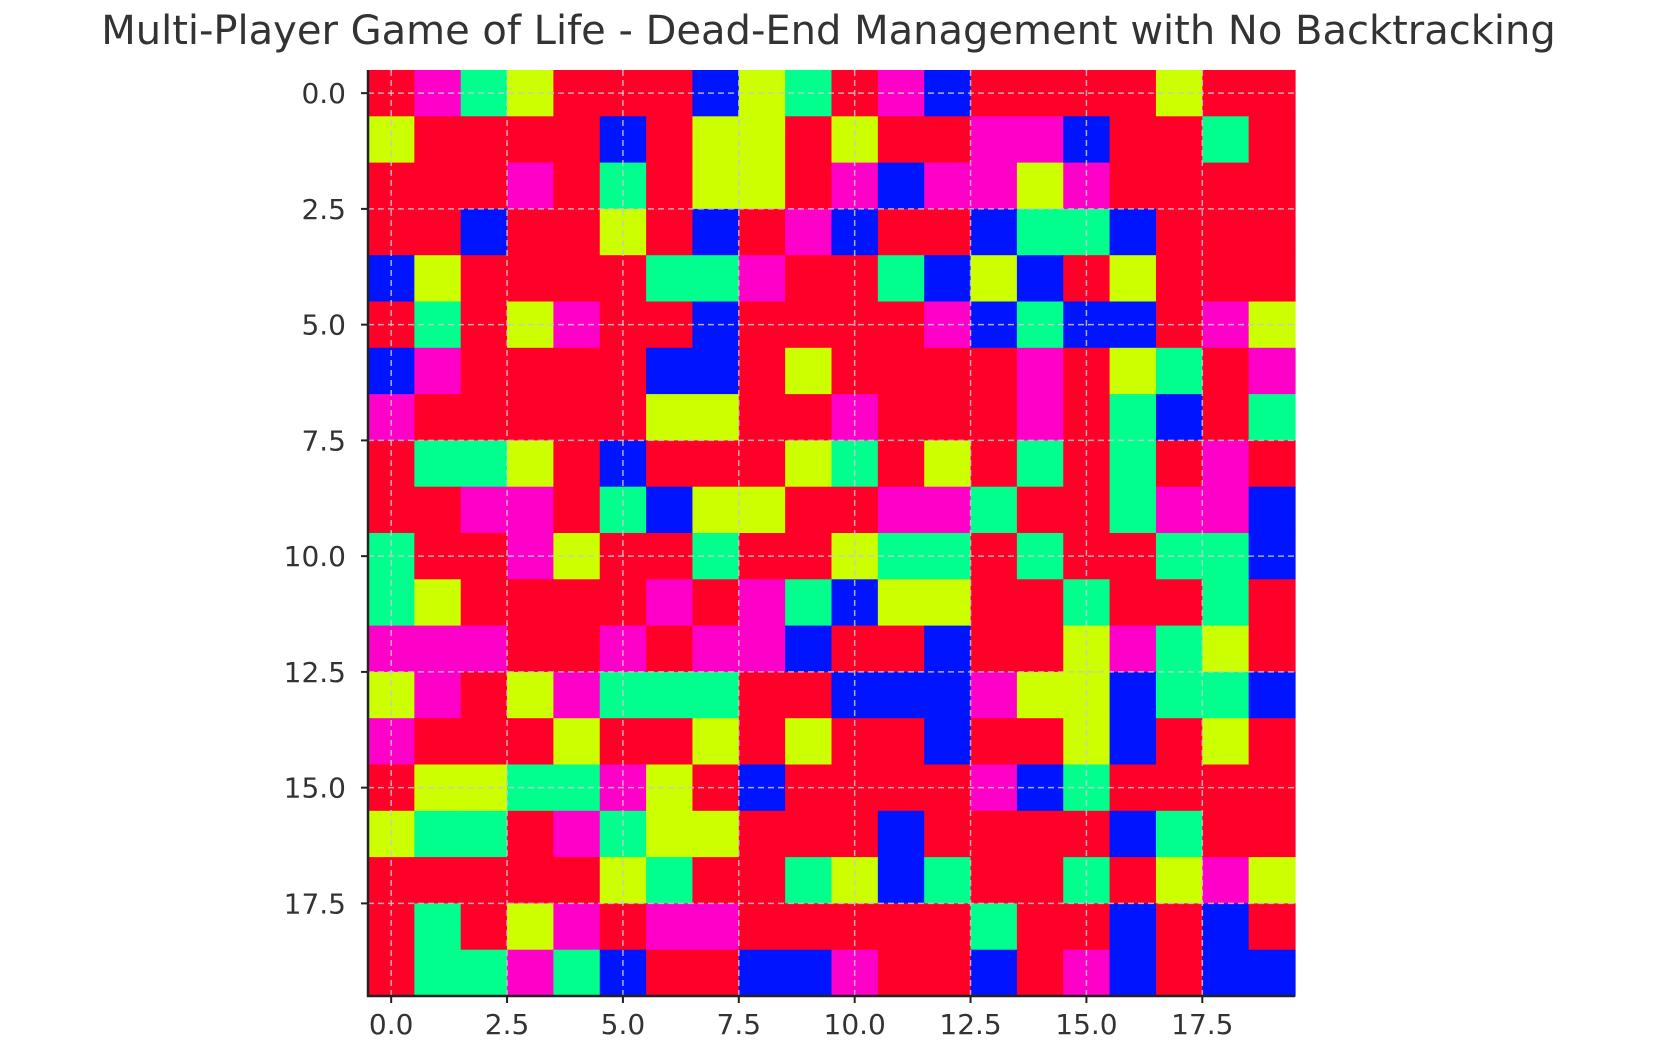 The height and width of the screenshot is (1057, 1657). Describe the element at coordinates (809, 603) in the screenshot. I see `heatmap-cell-r11-c9` at that location.